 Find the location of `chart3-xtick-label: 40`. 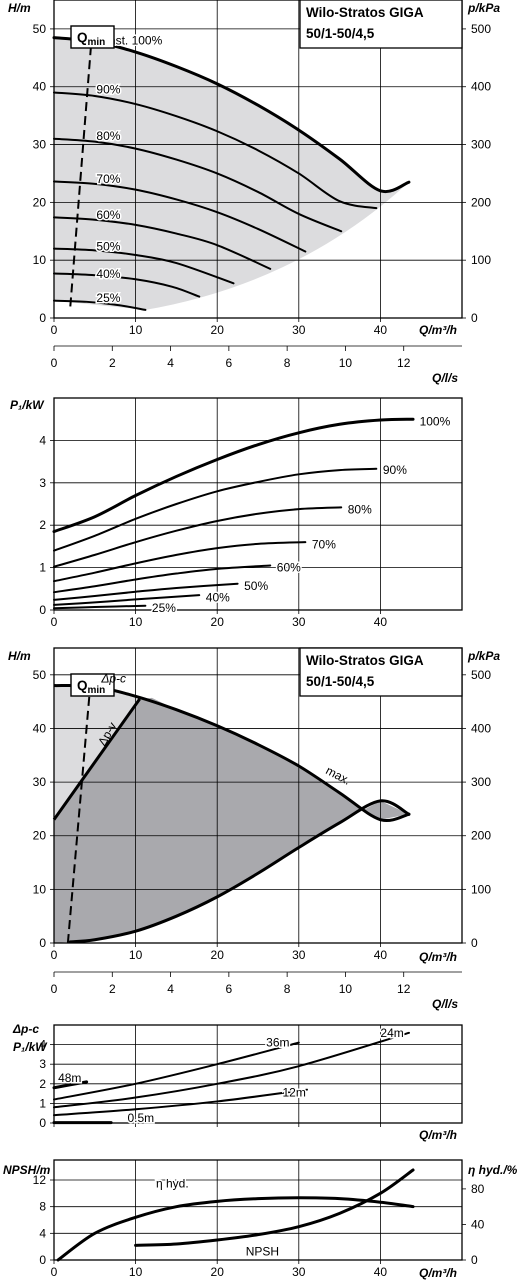

chart3-xtick-label: 40 is located at coordinates (381, 955).